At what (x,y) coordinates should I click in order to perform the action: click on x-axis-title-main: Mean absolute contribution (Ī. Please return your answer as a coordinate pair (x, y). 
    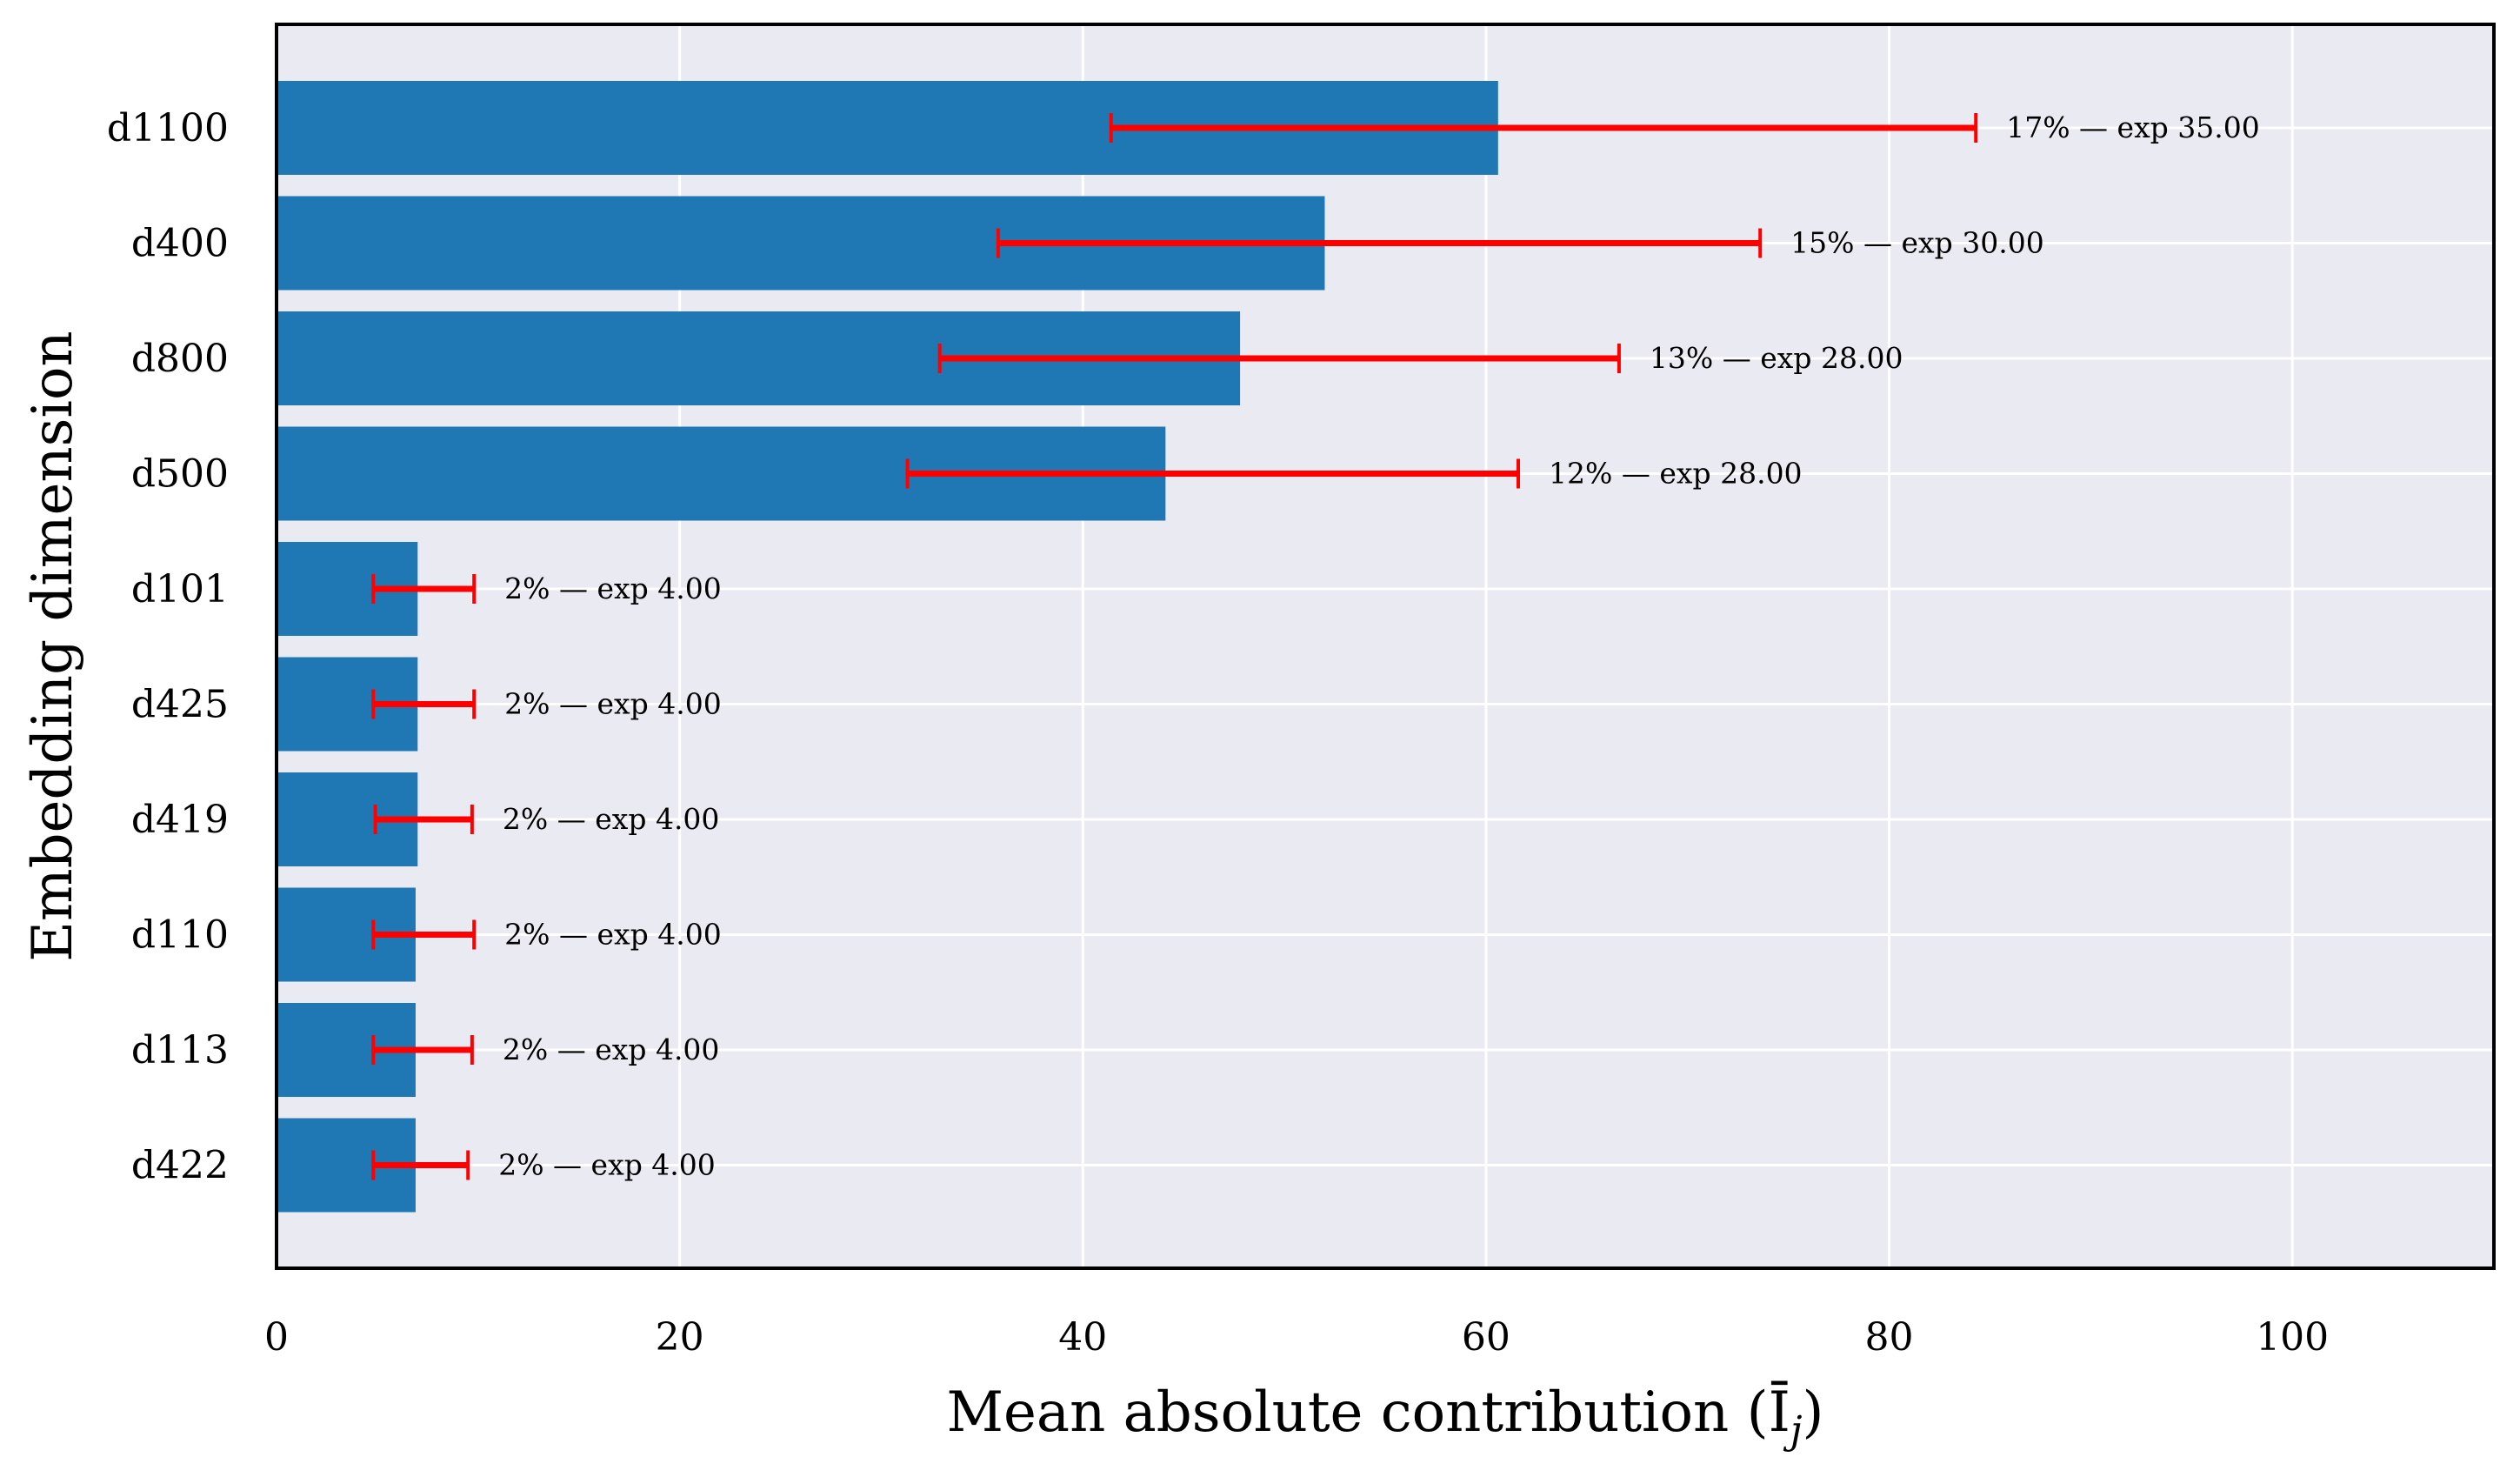
    Looking at the image, I should click on (1368, 1412).